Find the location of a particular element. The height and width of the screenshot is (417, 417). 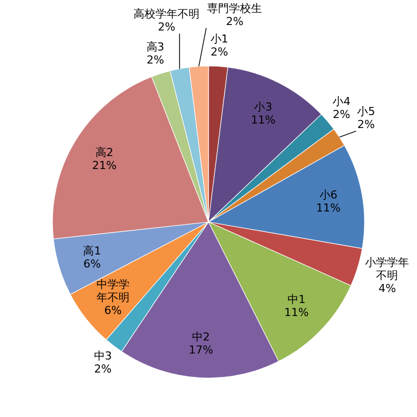

data-label: 21% is located at coordinates (104, 165).